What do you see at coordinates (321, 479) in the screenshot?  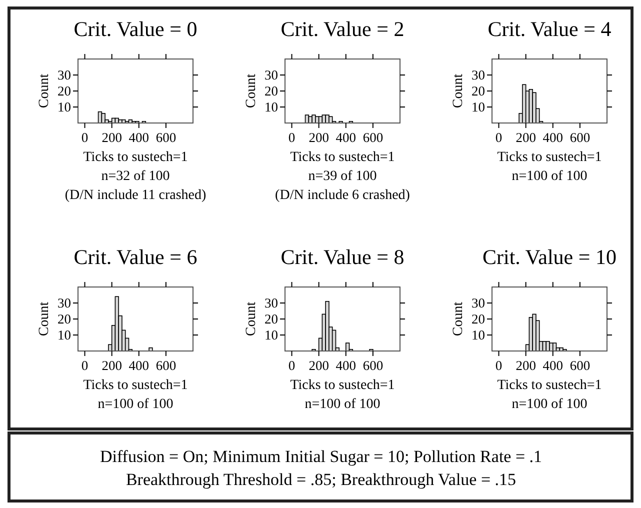 I see `text: Breakthrough Threshold = .85; Breakthrough Value = .15` at bounding box center [321, 479].